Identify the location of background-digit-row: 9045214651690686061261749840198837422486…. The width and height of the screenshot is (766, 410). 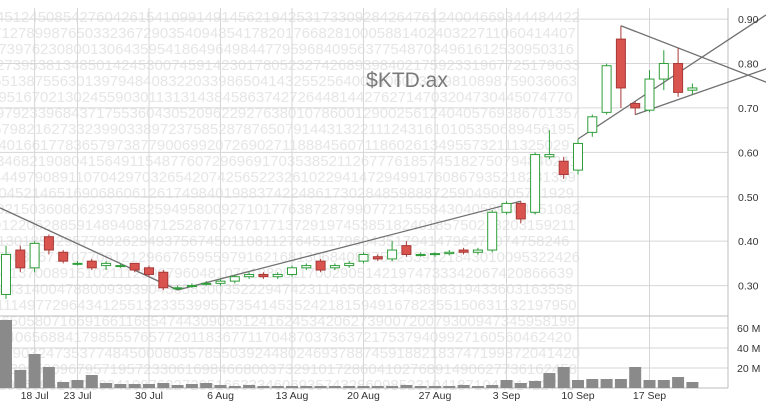
(287, 193).